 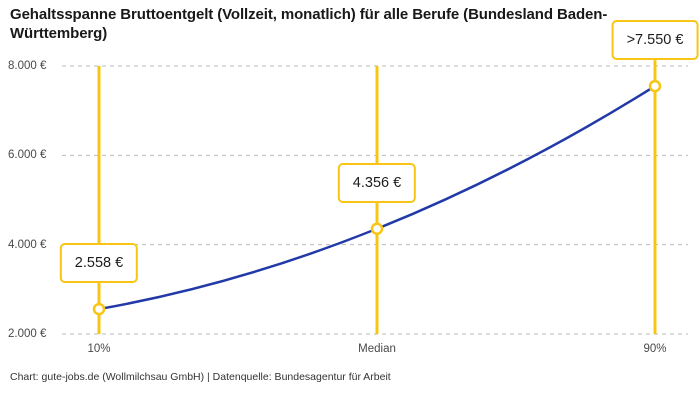 What do you see at coordinates (377, 349) in the screenshot?
I see `x-tick-label: Median` at bounding box center [377, 349].